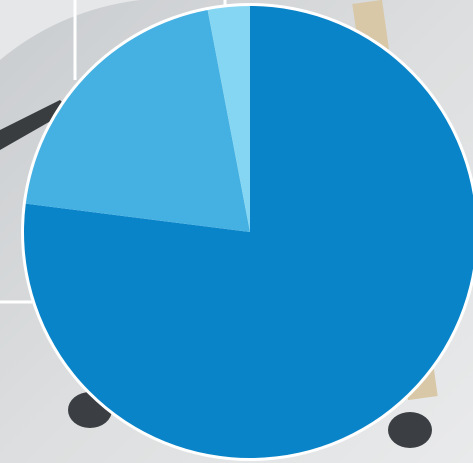 The image size is (473, 463). I want to click on pie-slice, so click(228, 119).